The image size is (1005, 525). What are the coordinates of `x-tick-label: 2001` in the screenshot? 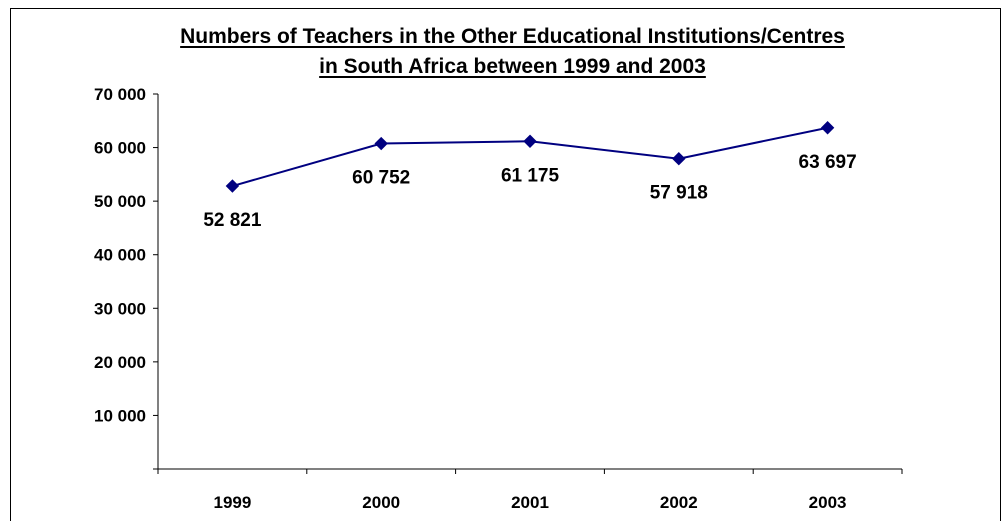 It's located at (530, 502).